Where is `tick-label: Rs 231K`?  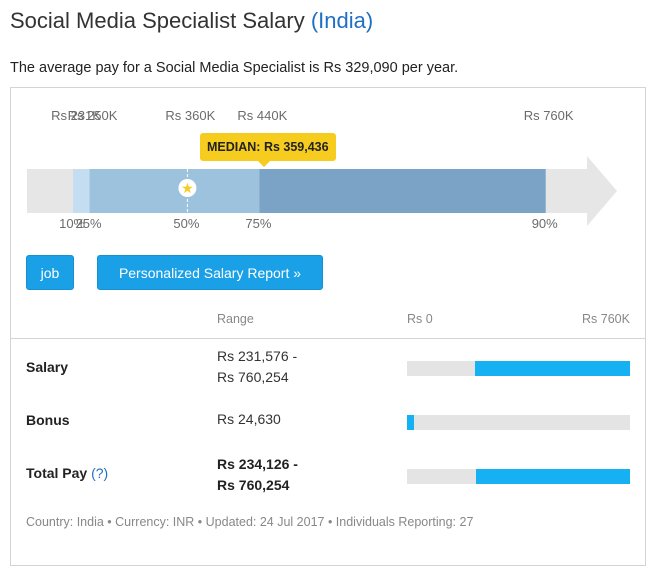 tick-label: Rs 231K is located at coordinates (76, 115).